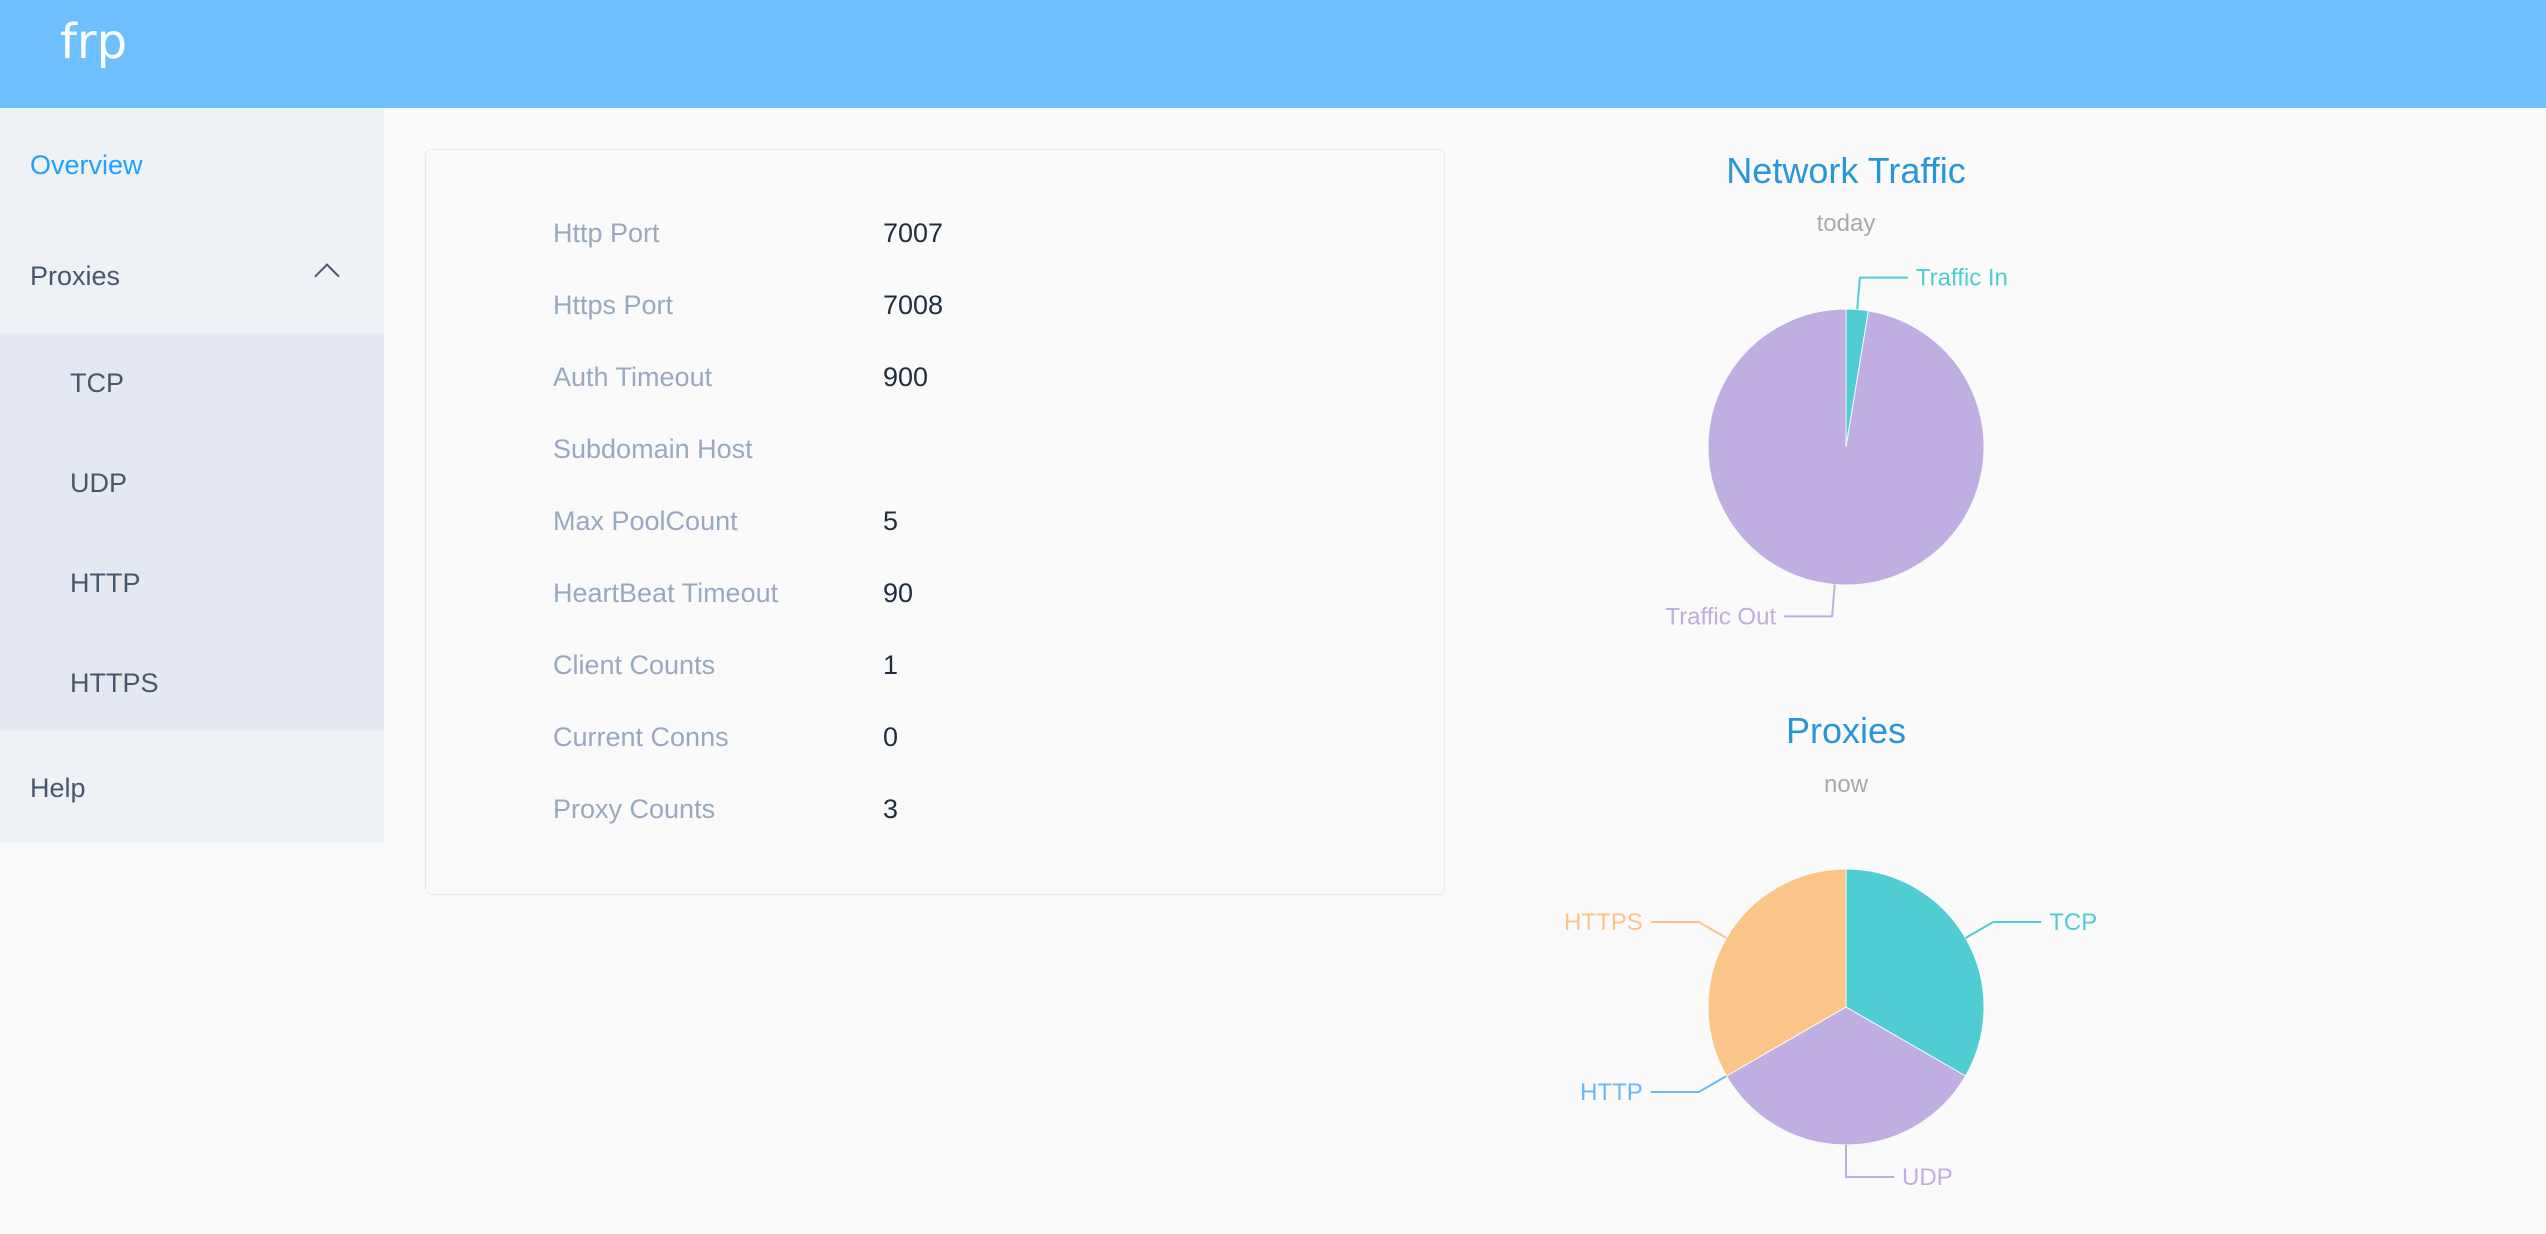  I want to click on info-value: 1, so click(891, 665).